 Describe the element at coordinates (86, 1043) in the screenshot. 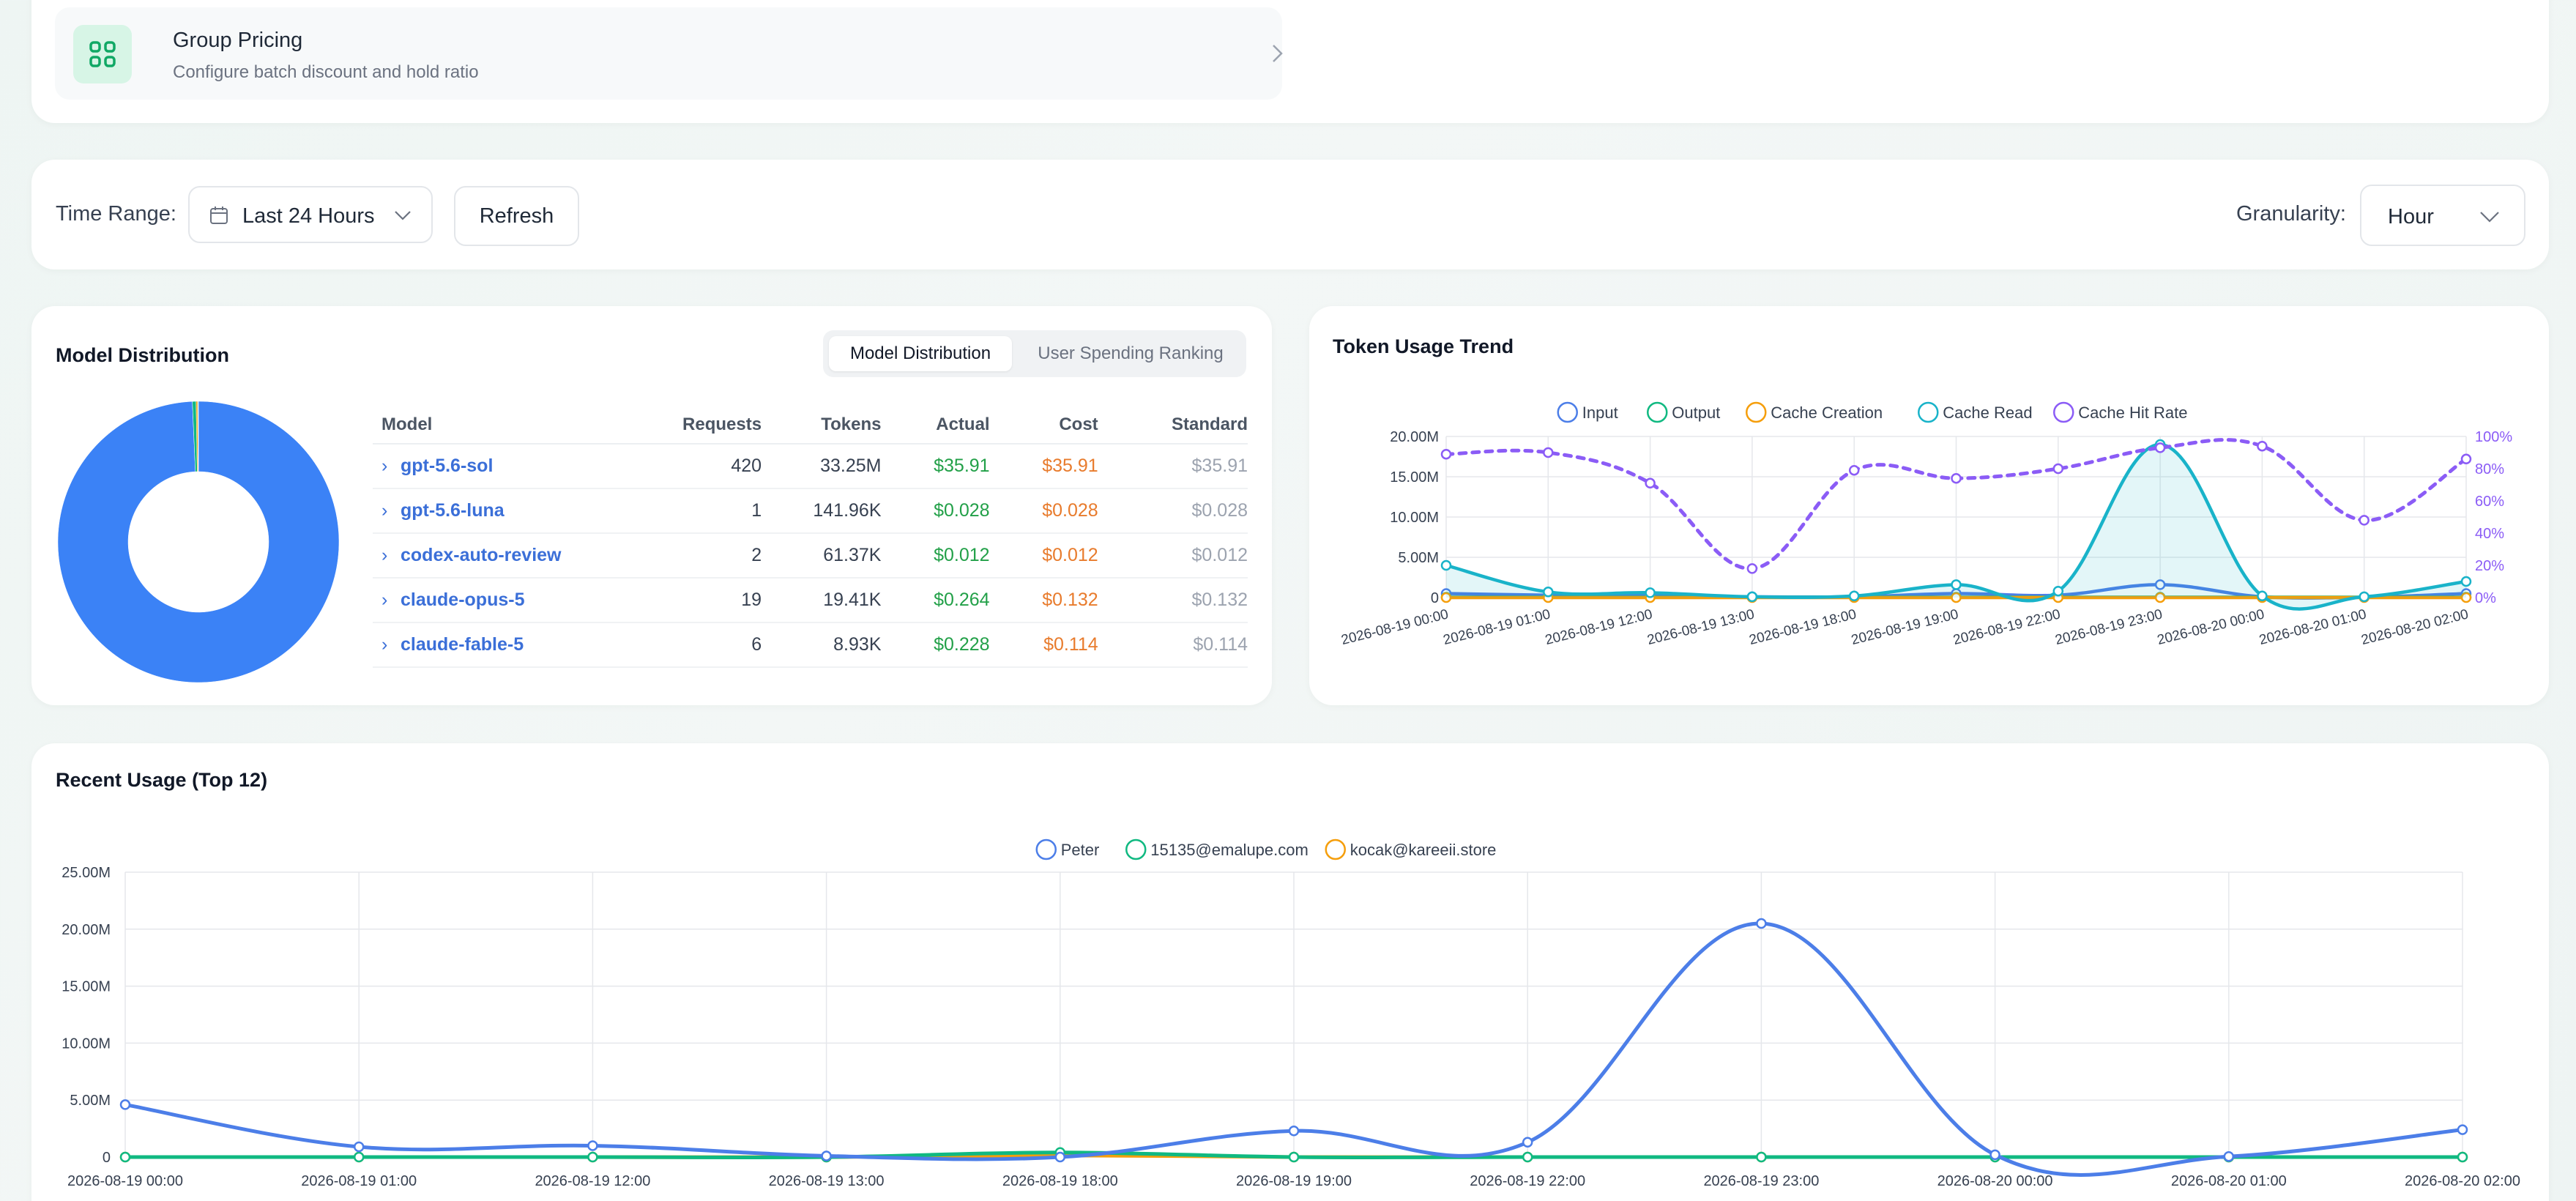

I see `y-tick-label: 10.00M` at that location.